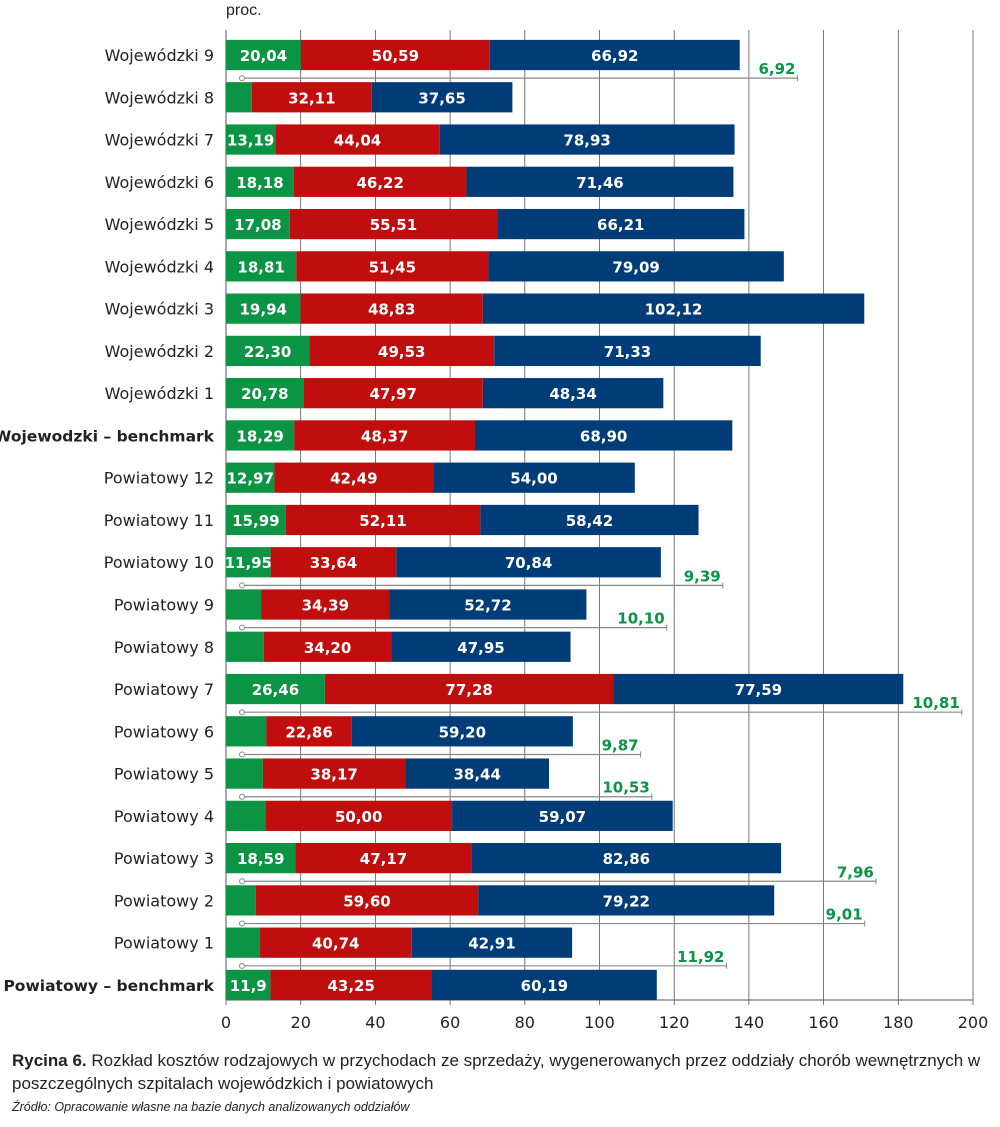 The height and width of the screenshot is (1127, 1000). I want to click on callout-label: 9,39, so click(702, 576).